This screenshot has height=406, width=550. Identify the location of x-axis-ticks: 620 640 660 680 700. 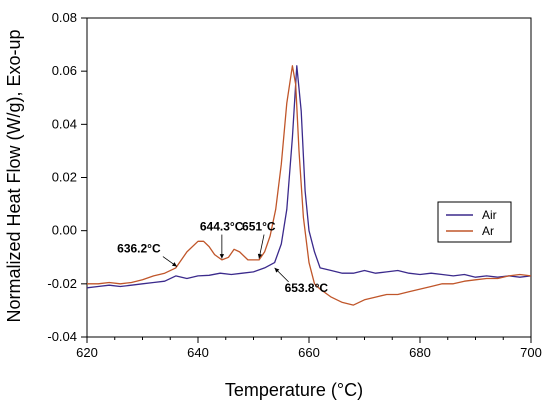
(309, 348).